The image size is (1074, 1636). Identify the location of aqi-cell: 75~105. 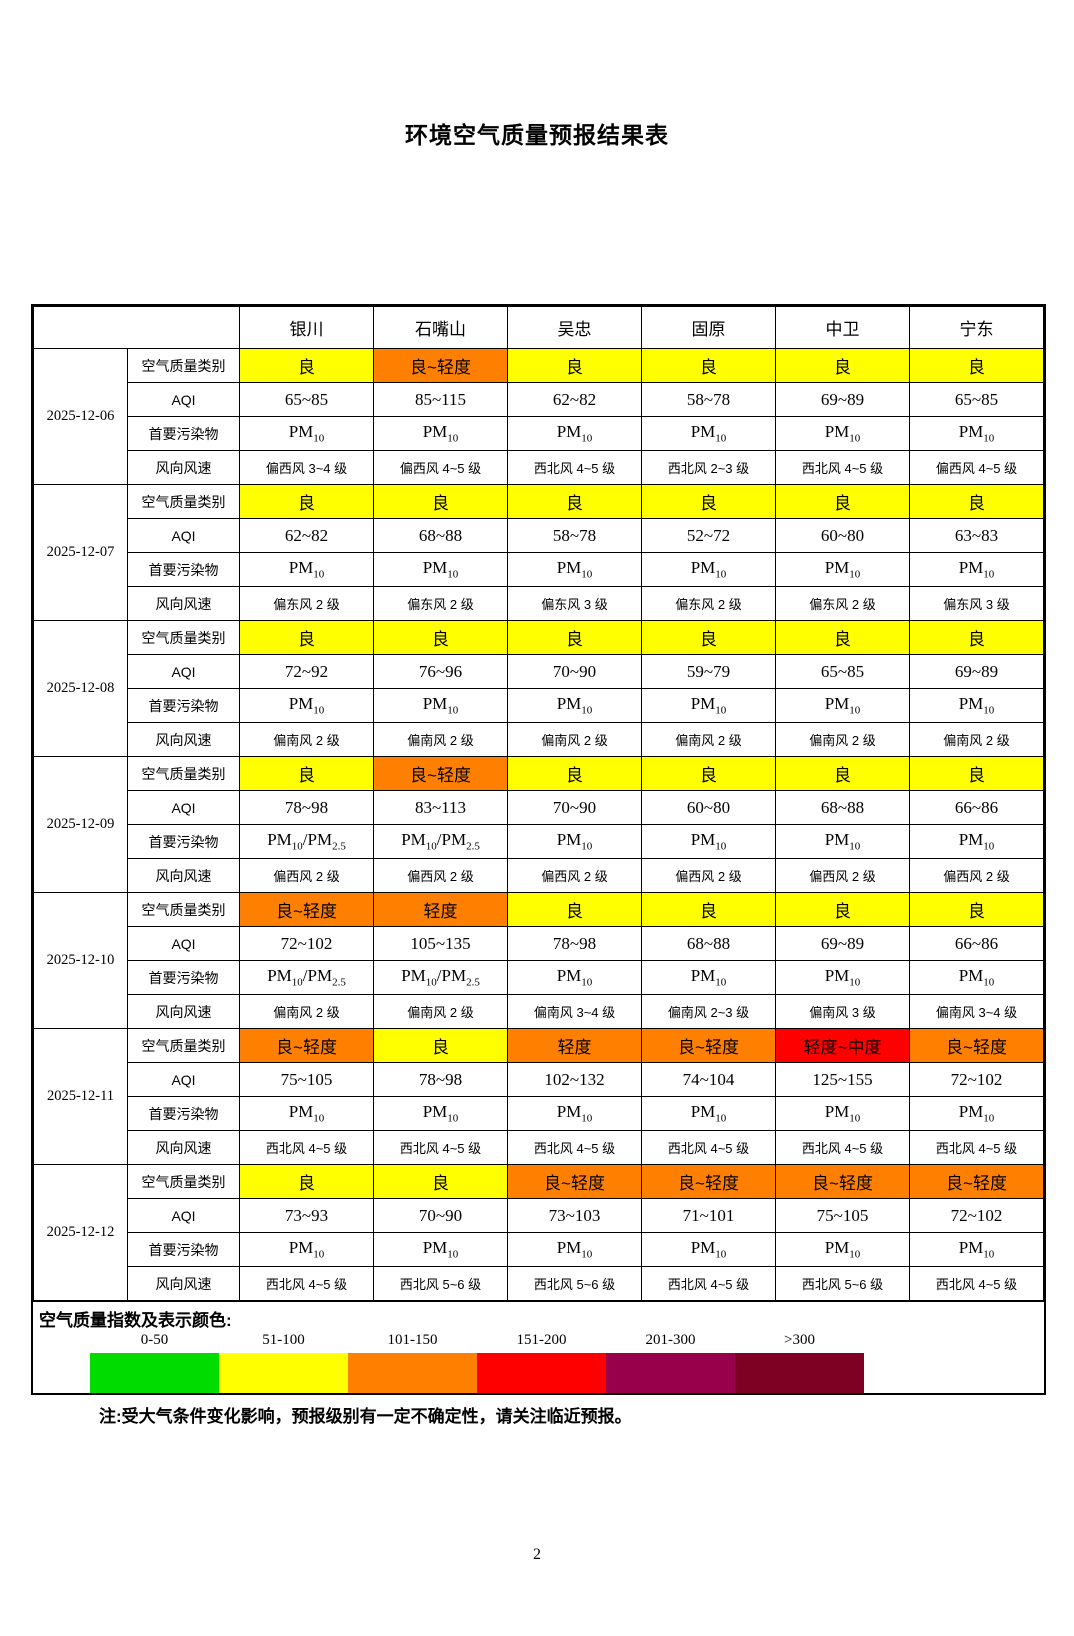
(842, 1215).